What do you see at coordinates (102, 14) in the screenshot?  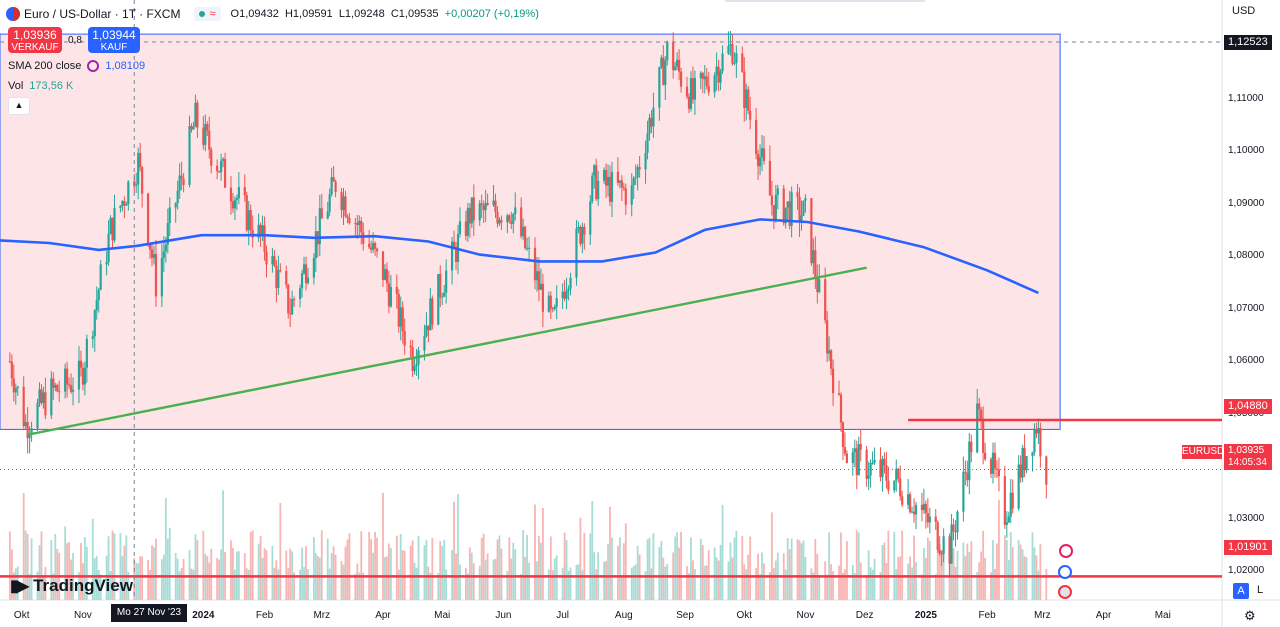 I see `symbol-title: Euro / US-Dollar · 1T · FXCM` at bounding box center [102, 14].